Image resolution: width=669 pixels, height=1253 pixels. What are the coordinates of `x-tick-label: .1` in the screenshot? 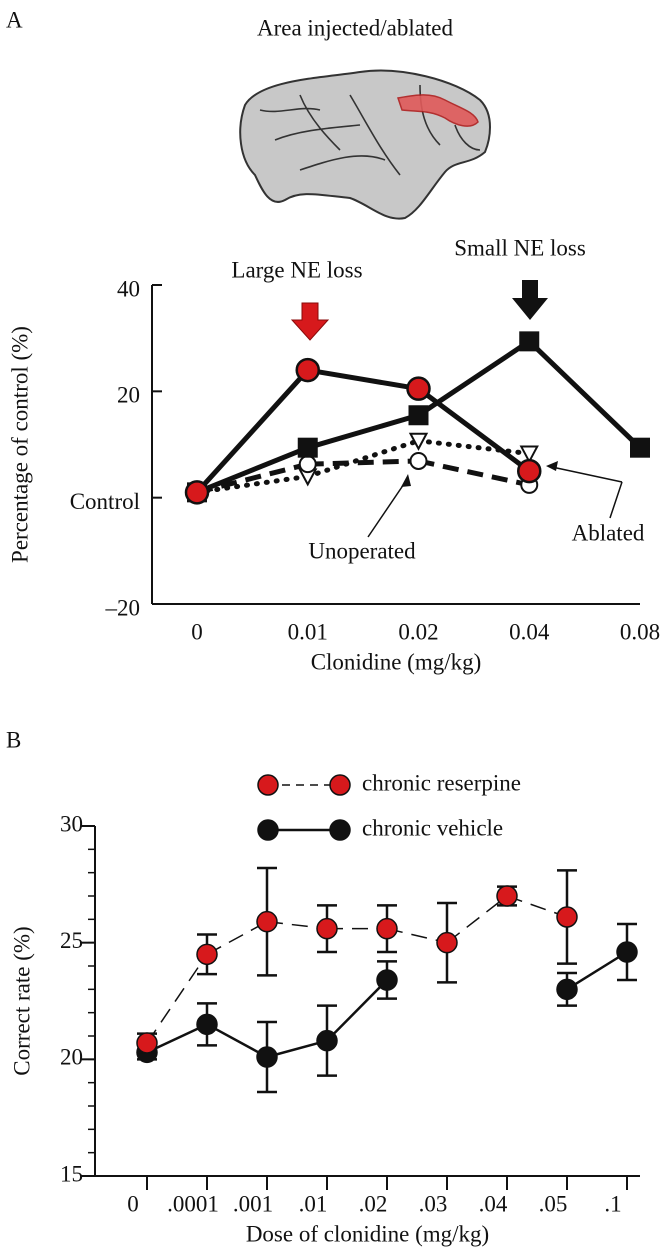 It's located at (612, 1203).